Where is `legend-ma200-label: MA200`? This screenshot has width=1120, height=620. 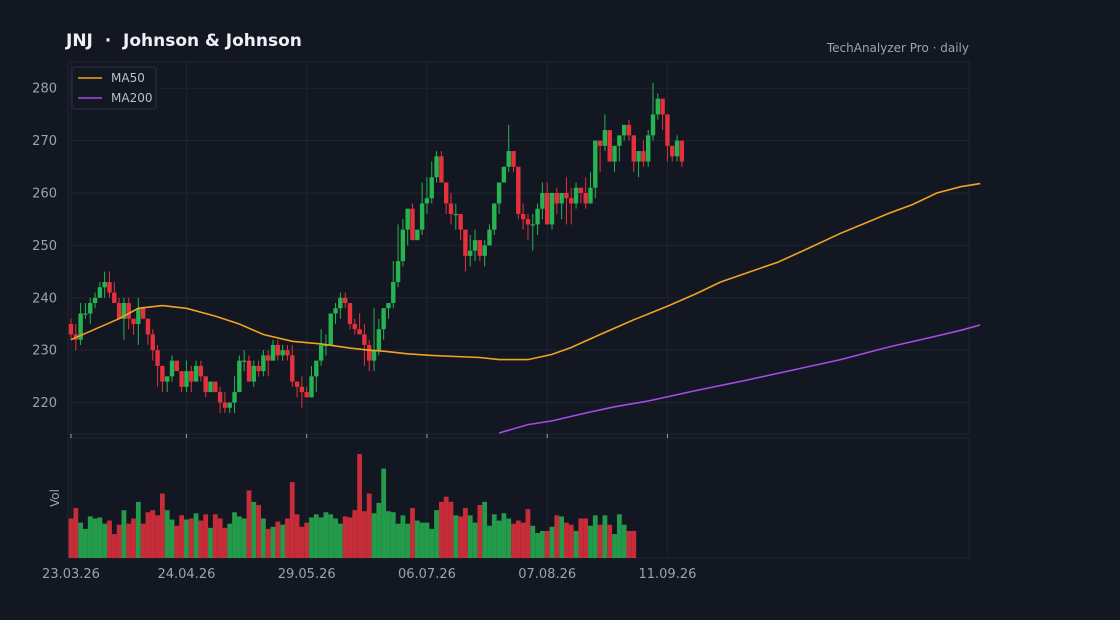
legend-ma200-label: MA200 is located at coordinates (131, 98).